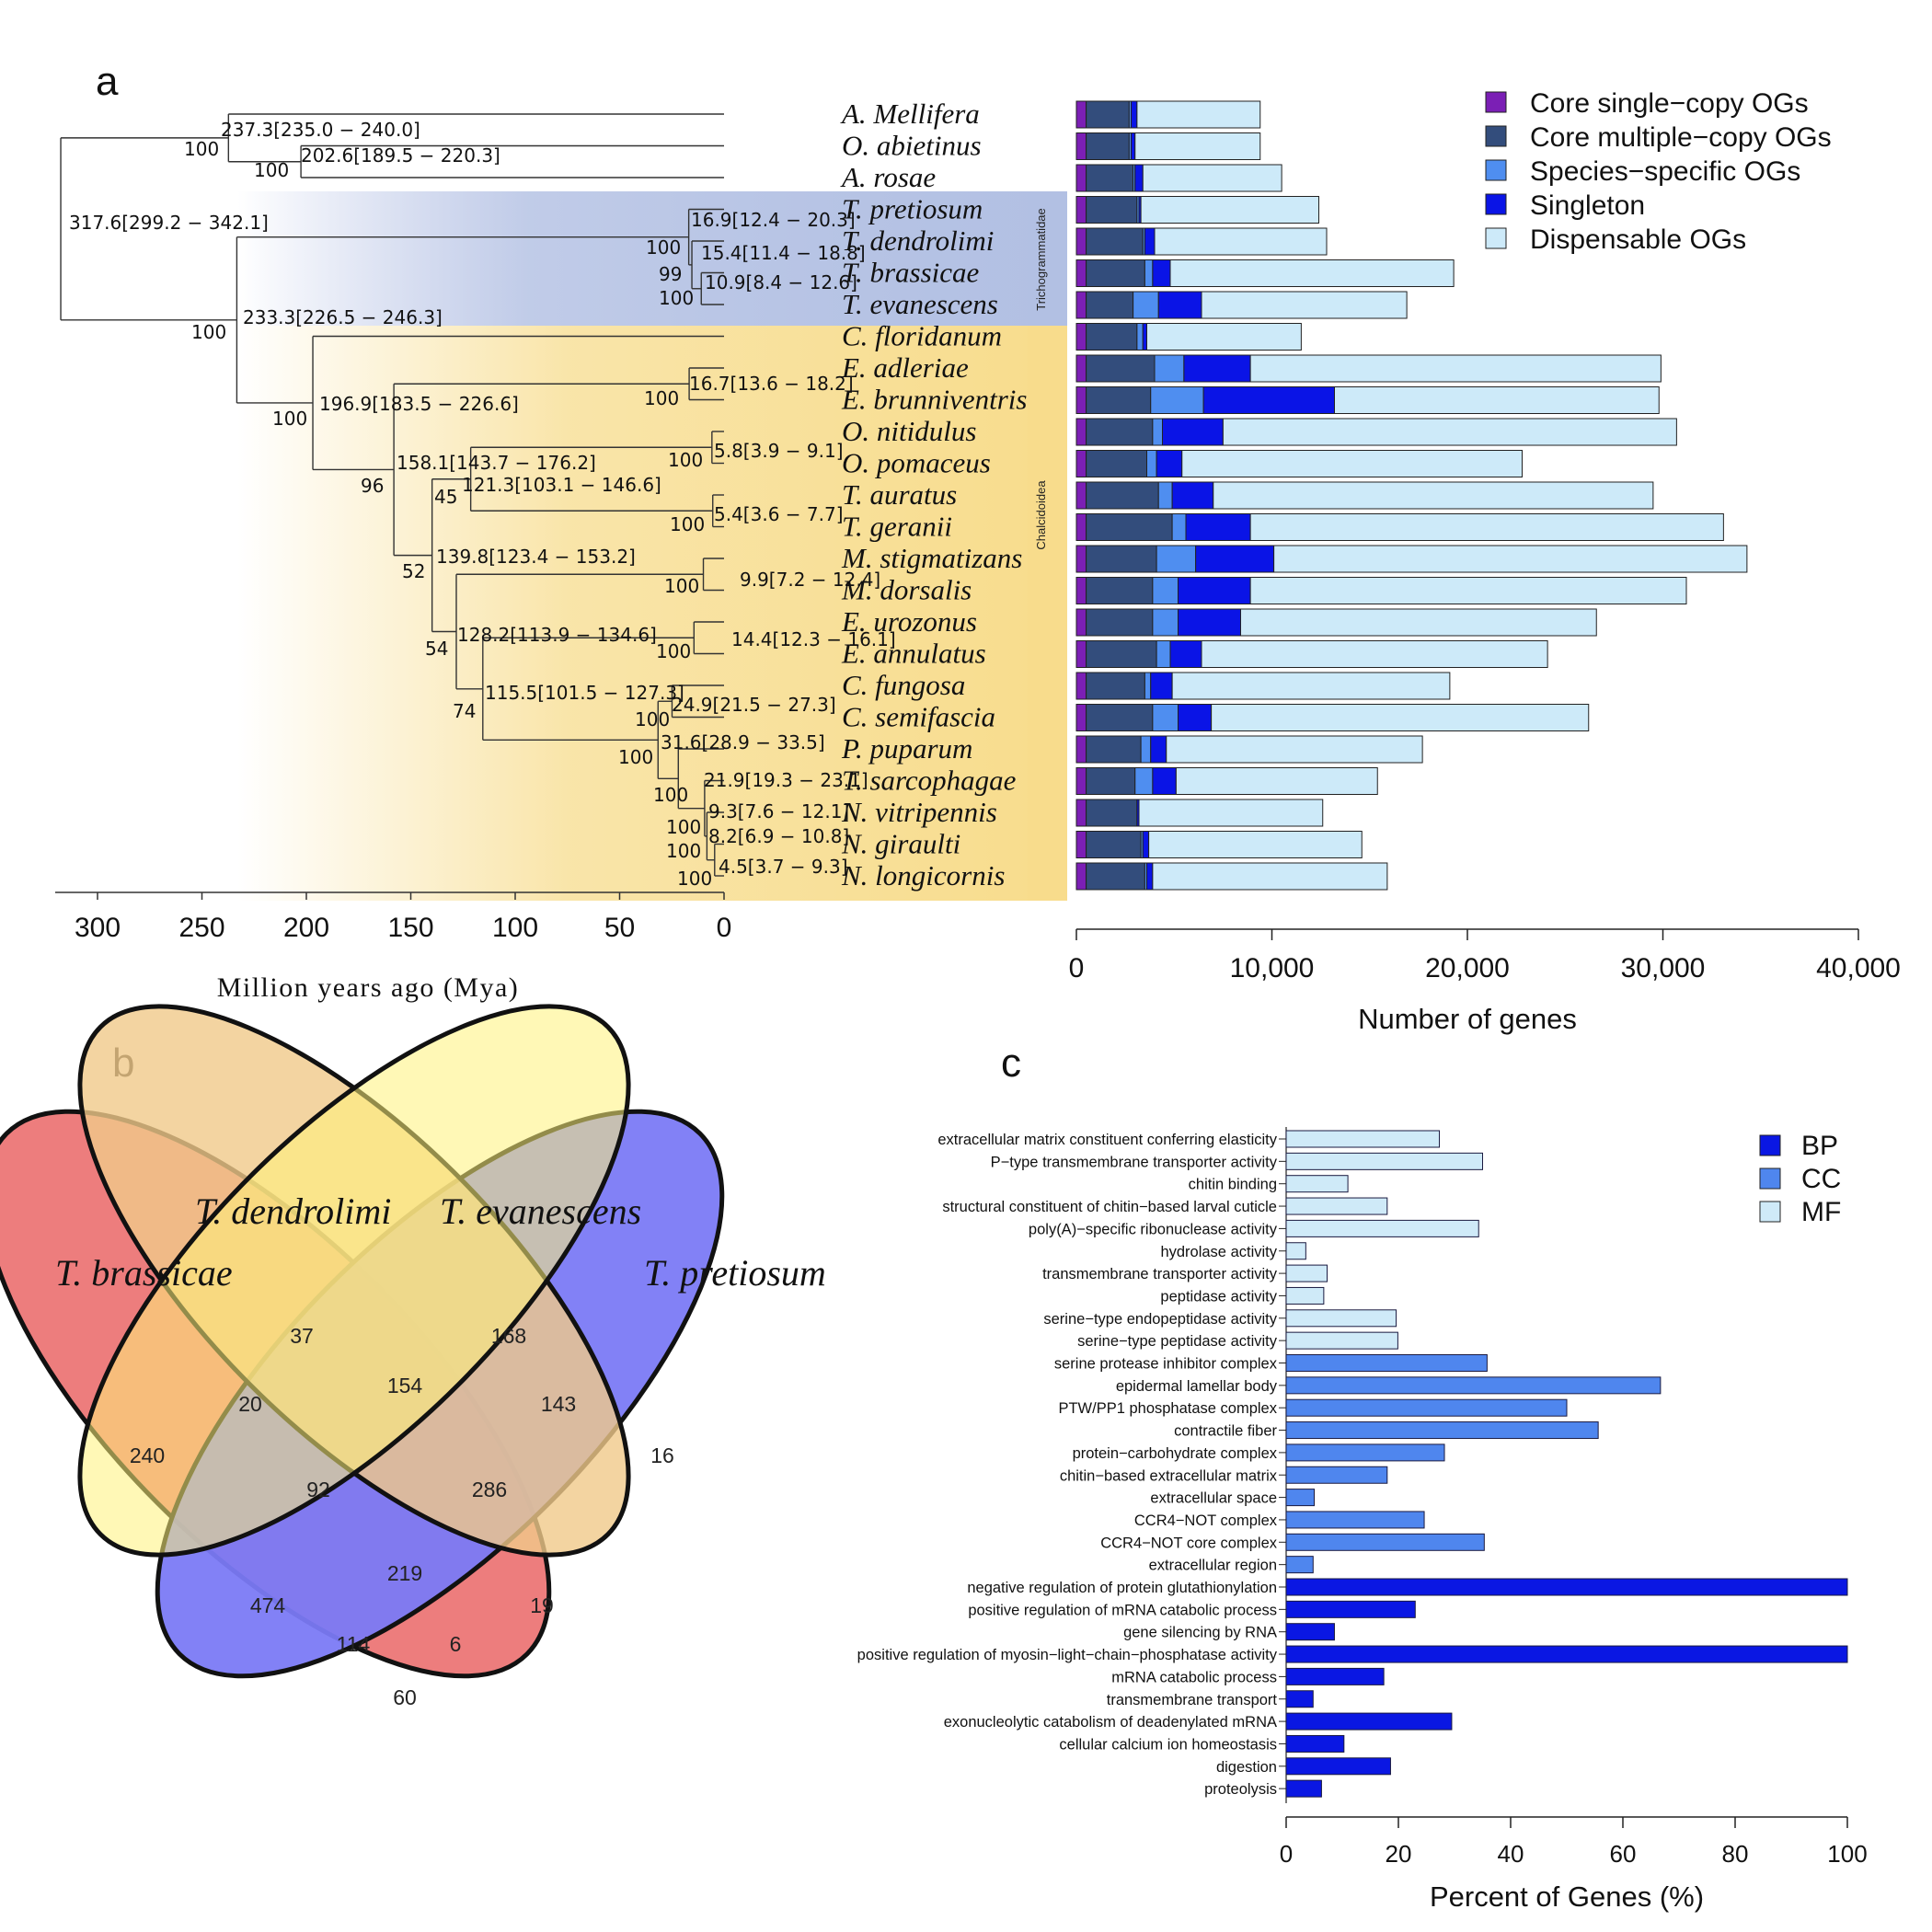  I want to click on tree-branches, so click(392, 495).